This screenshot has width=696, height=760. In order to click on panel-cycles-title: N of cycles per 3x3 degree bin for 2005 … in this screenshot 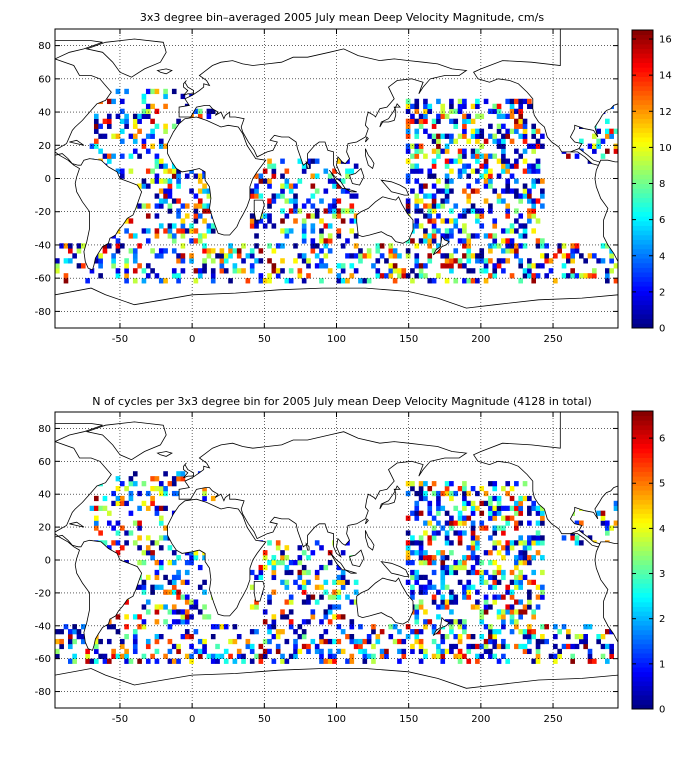, I will do `click(342, 401)`.